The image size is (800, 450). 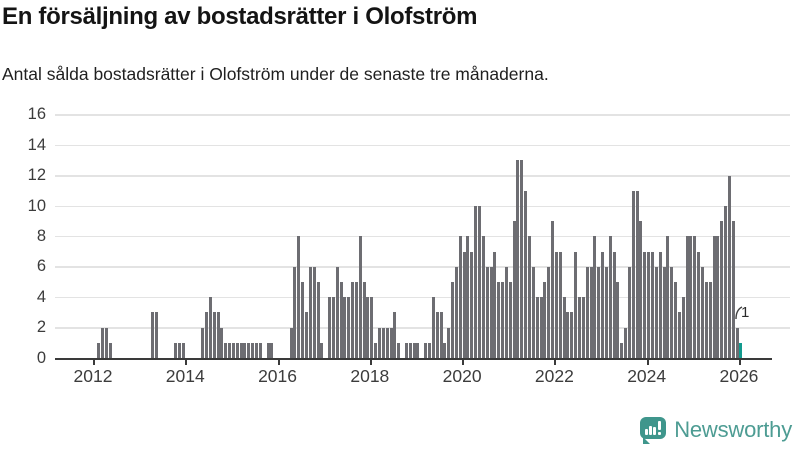 I want to click on highlighted-bar, so click(x=741, y=350).